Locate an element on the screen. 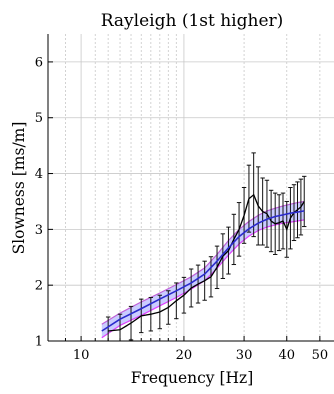 This screenshot has width=334, height=394. y-tick-label: 5 is located at coordinates (39, 118).